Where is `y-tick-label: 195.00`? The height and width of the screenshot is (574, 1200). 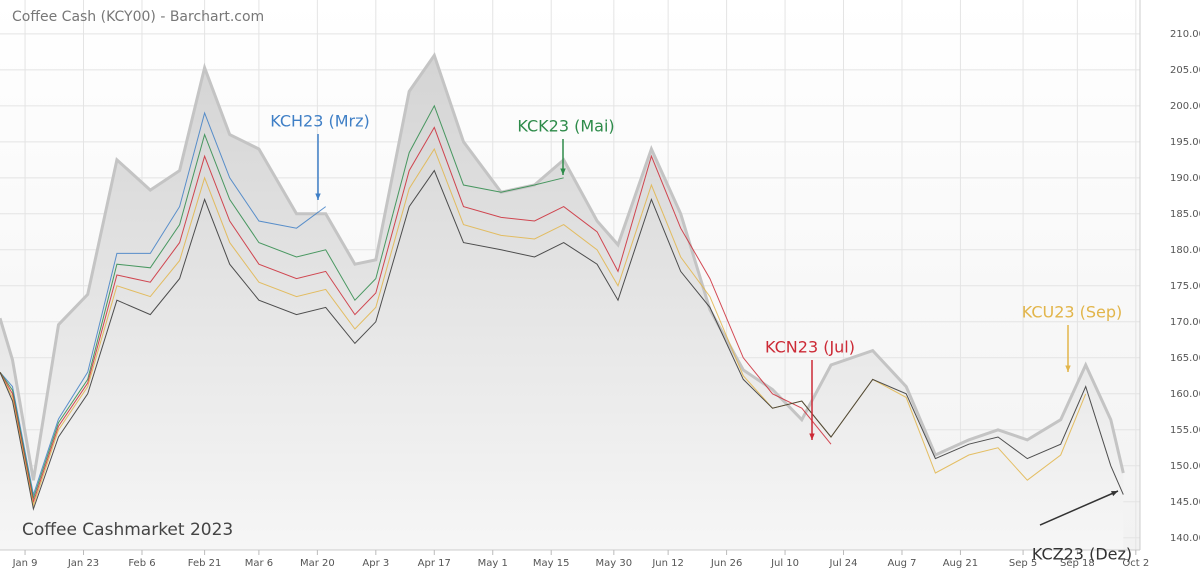 y-tick-label: 195.00 is located at coordinates (1185, 142).